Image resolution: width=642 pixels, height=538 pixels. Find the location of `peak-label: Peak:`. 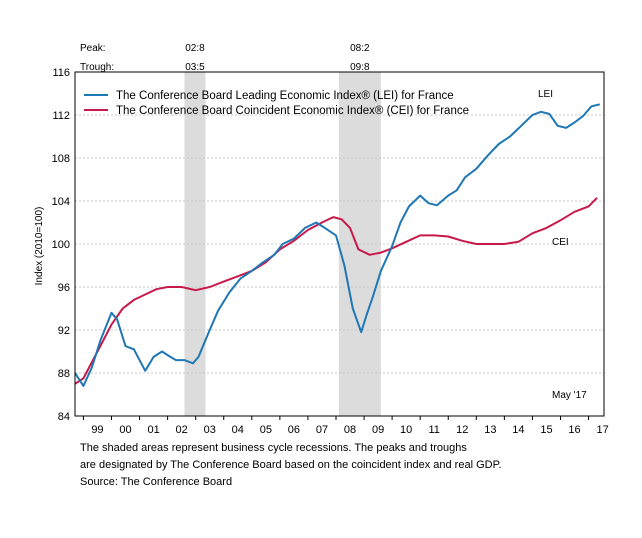

peak-label: Peak: is located at coordinates (93, 48).